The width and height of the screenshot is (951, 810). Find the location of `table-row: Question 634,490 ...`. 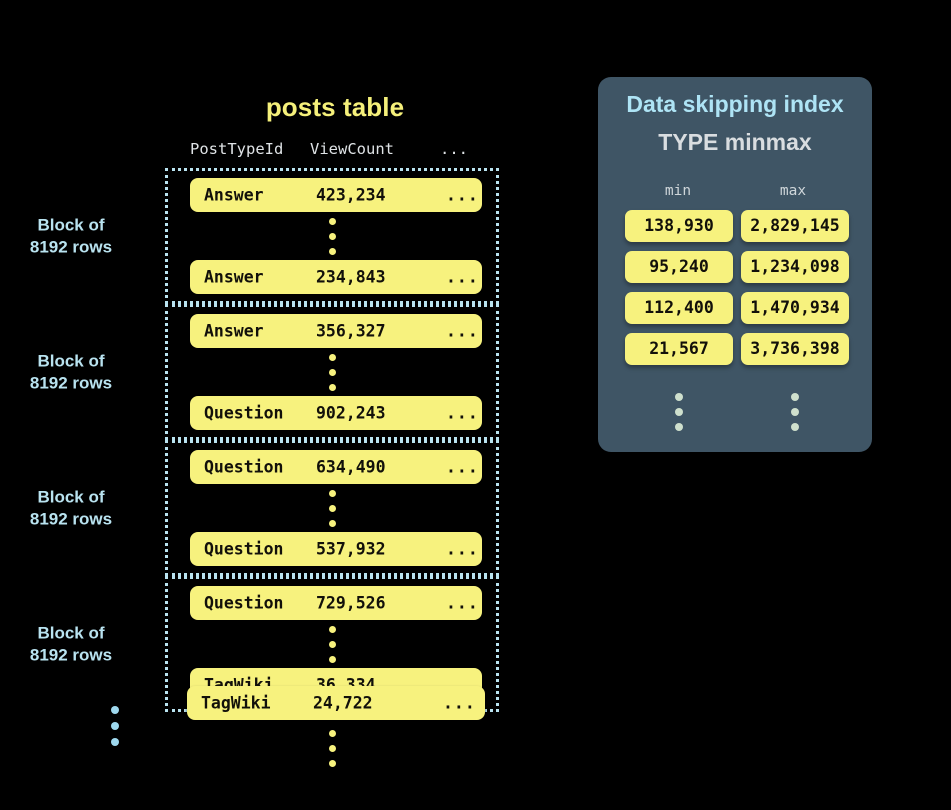

table-row: Question 634,490 ... is located at coordinates (336, 467).